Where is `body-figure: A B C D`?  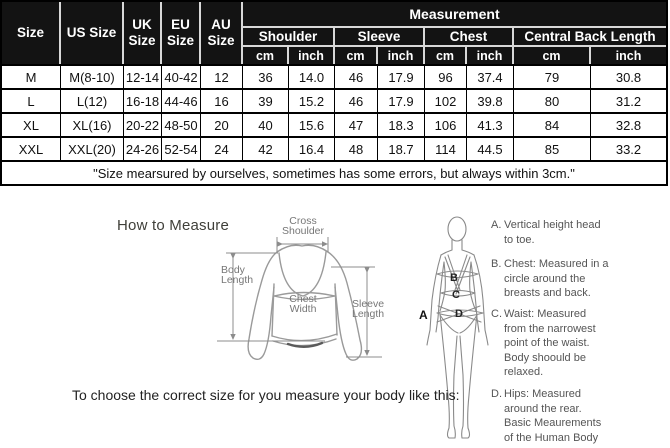
body-figure: A B C D is located at coordinates (454, 327).